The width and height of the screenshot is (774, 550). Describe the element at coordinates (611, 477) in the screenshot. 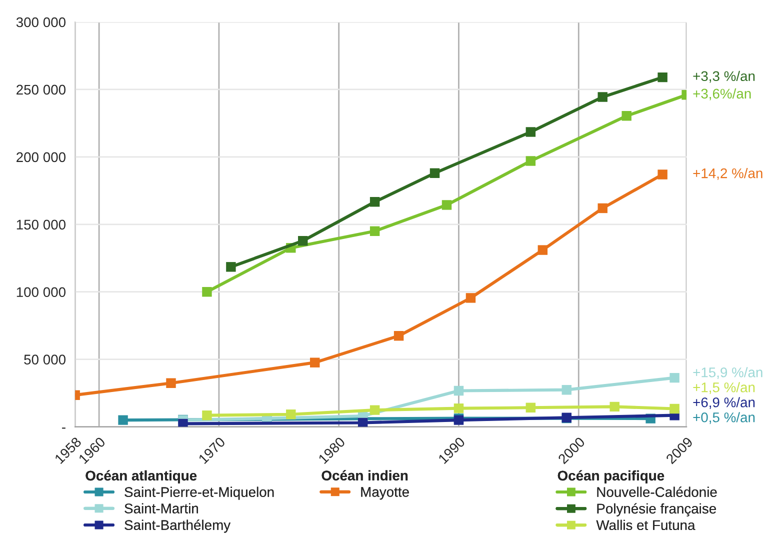

I see `text: Océan pacifique` at that location.